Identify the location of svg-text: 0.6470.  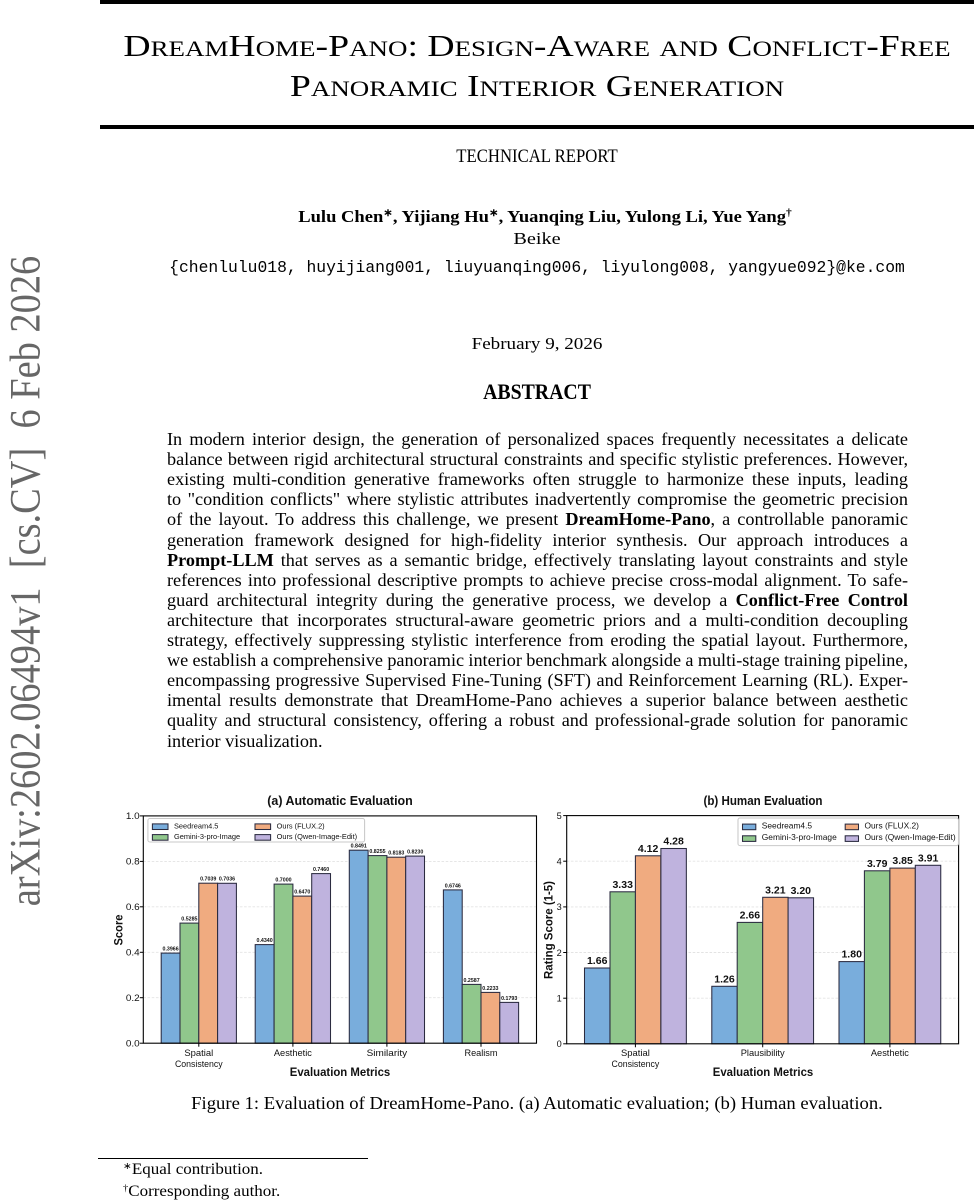
(302, 893).